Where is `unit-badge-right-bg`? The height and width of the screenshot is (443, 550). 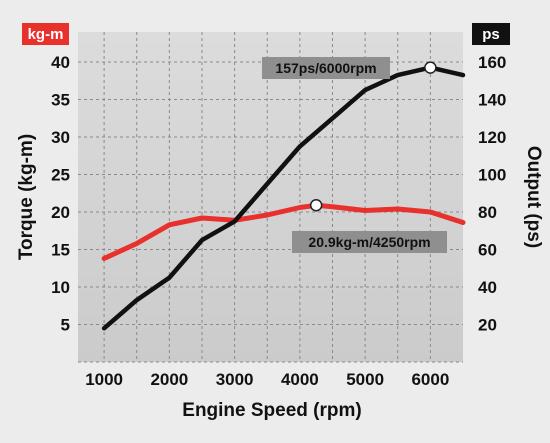
unit-badge-right-bg is located at coordinates (491, 34).